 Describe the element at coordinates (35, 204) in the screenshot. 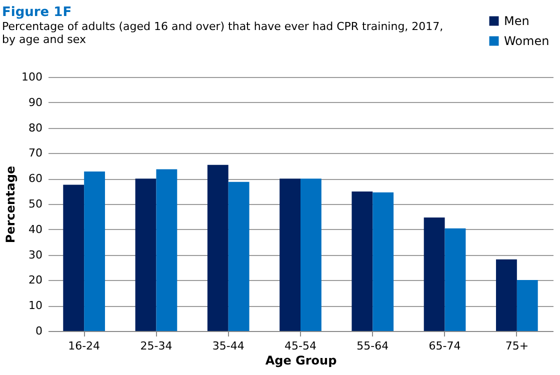

I see `y-tick-label: 50` at that location.